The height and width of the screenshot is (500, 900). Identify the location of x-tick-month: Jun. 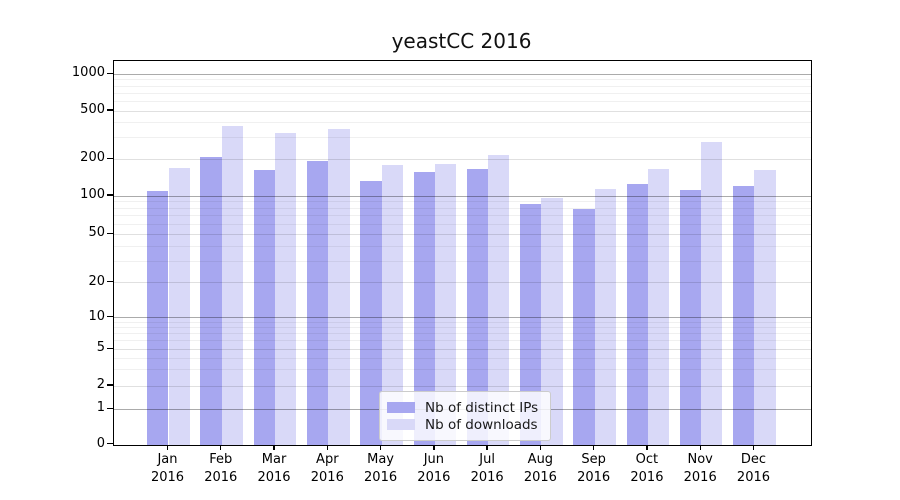
(433, 459).